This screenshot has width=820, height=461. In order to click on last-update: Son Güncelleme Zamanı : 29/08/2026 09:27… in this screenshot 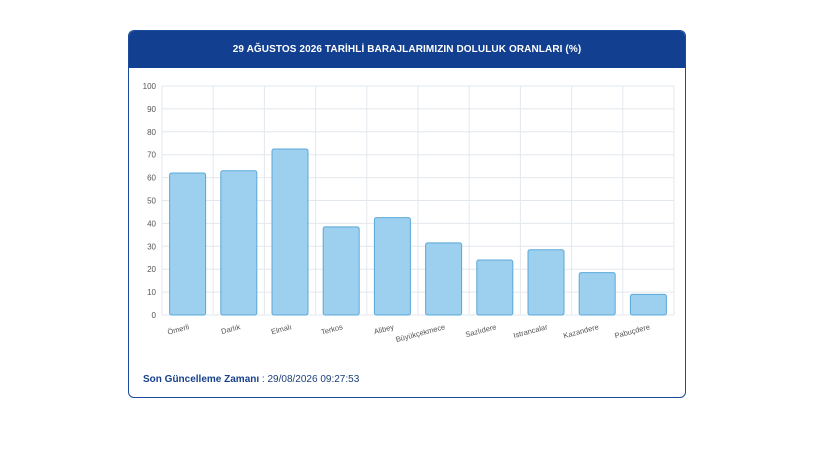, I will do `click(251, 379)`.